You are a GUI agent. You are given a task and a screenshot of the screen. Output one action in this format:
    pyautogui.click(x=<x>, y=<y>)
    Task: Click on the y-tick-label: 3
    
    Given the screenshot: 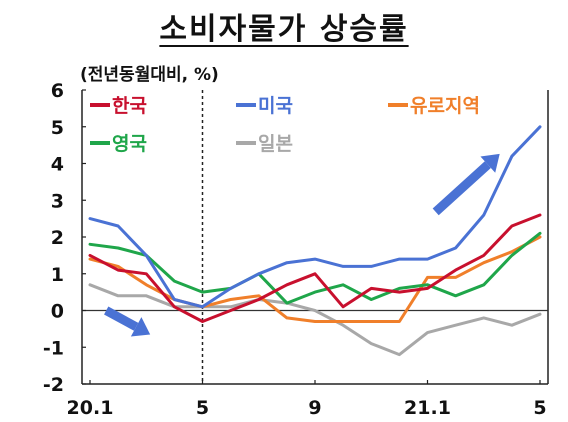 What is the action you would take?
    pyautogui.click(x=57, y=201)
    